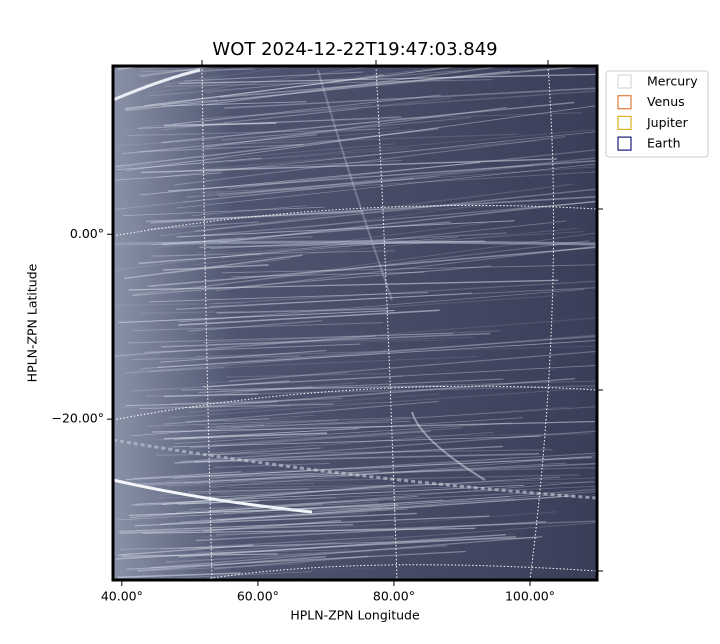 This screenshot has width=720, height=644. Describe the element at coordinates (624, 143) in the screenshot. I see `legend-swatch` at that location.